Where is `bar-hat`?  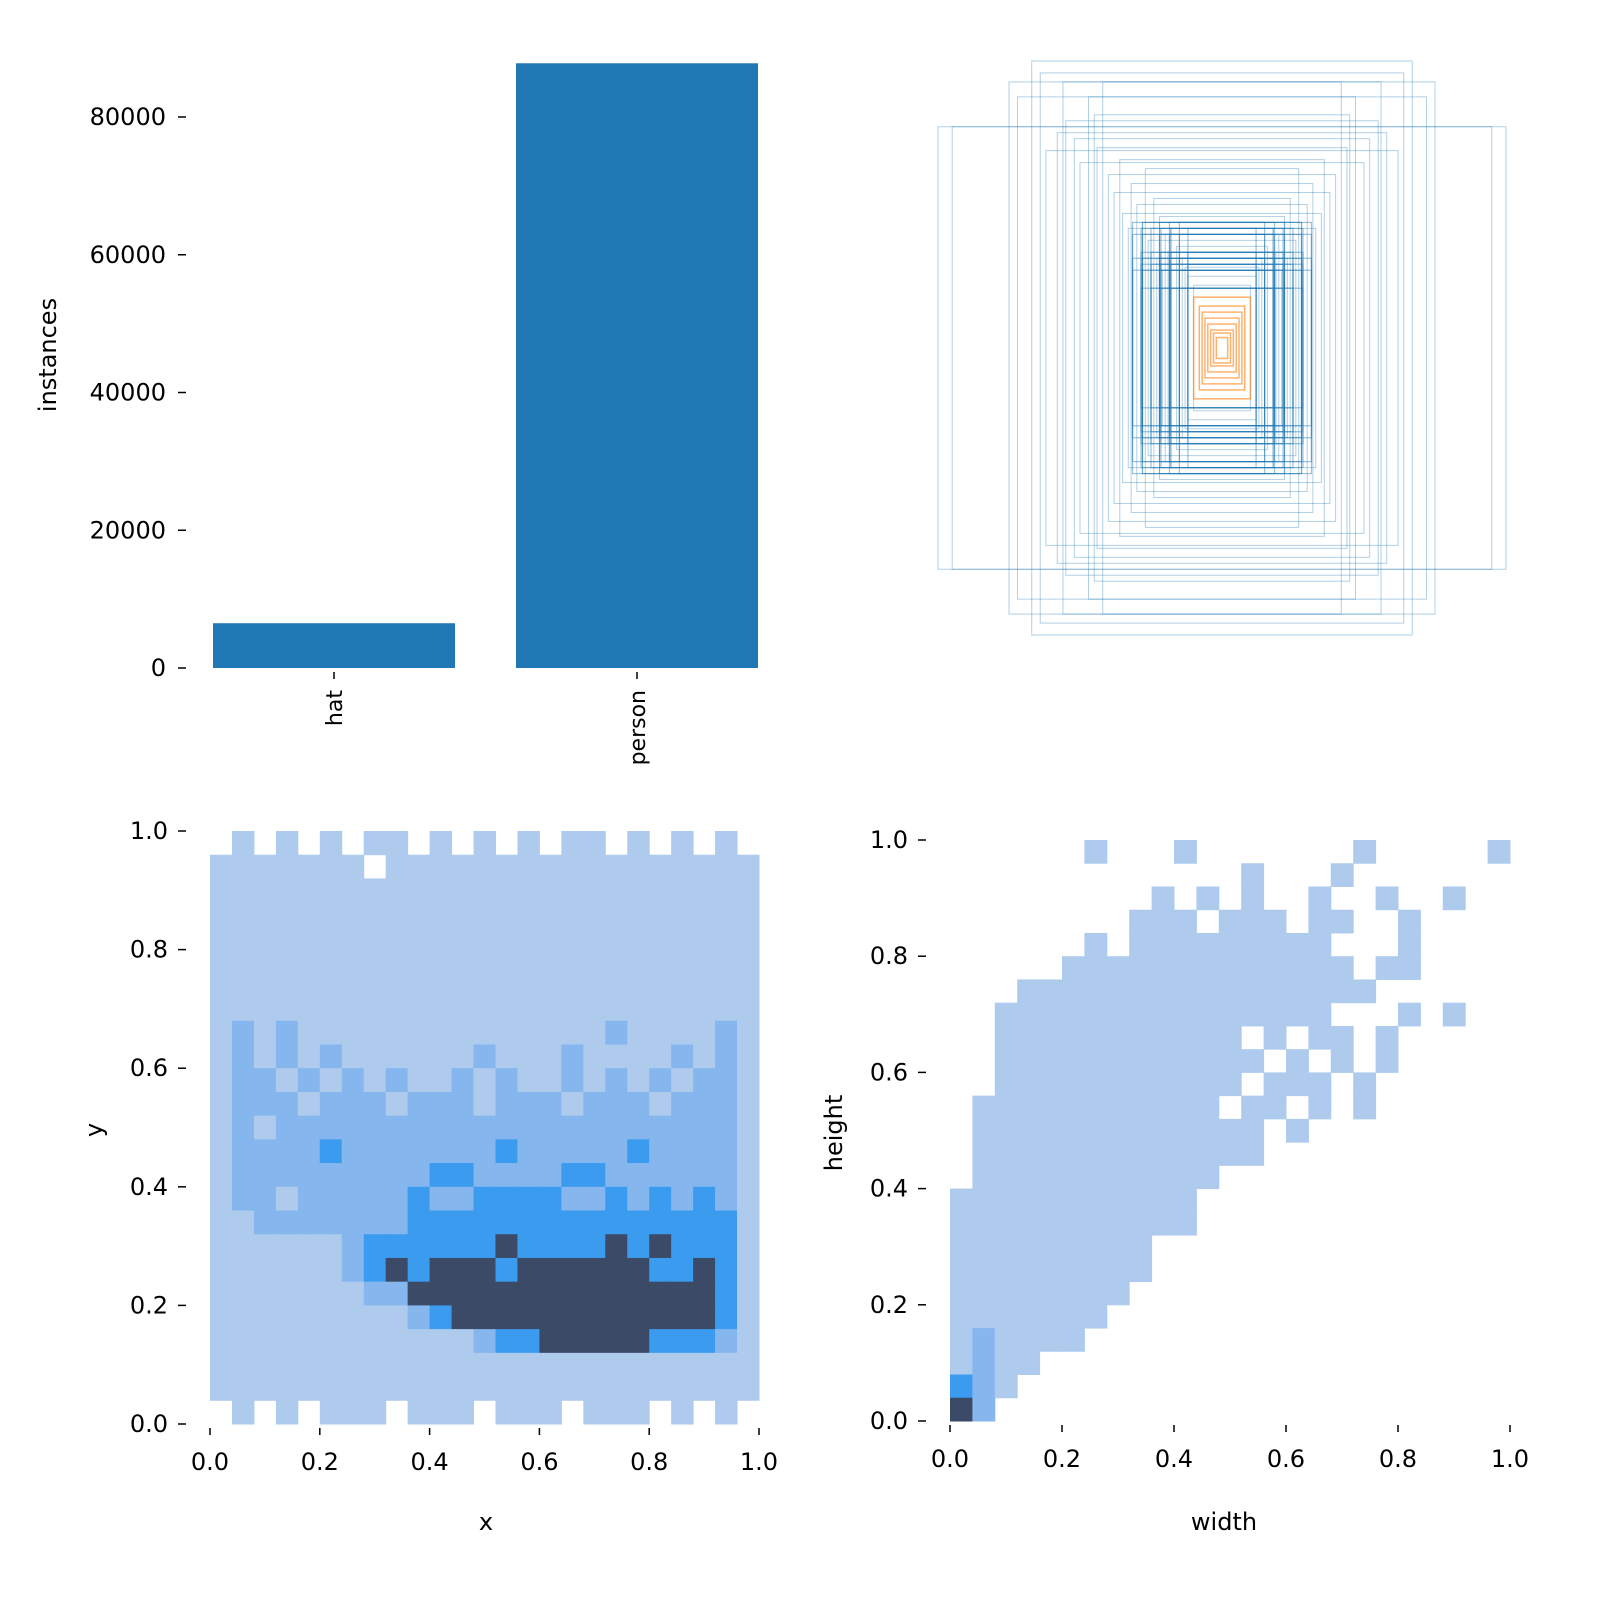 bar-hat is located at coordinates (334, 645).